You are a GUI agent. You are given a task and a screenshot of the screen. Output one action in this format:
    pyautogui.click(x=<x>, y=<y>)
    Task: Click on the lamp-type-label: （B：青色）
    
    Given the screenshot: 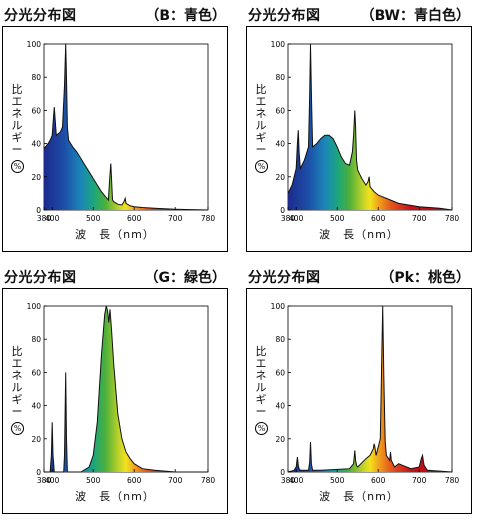 What is the action you would take?
    pyautogui.click(x=185, y=16)
    